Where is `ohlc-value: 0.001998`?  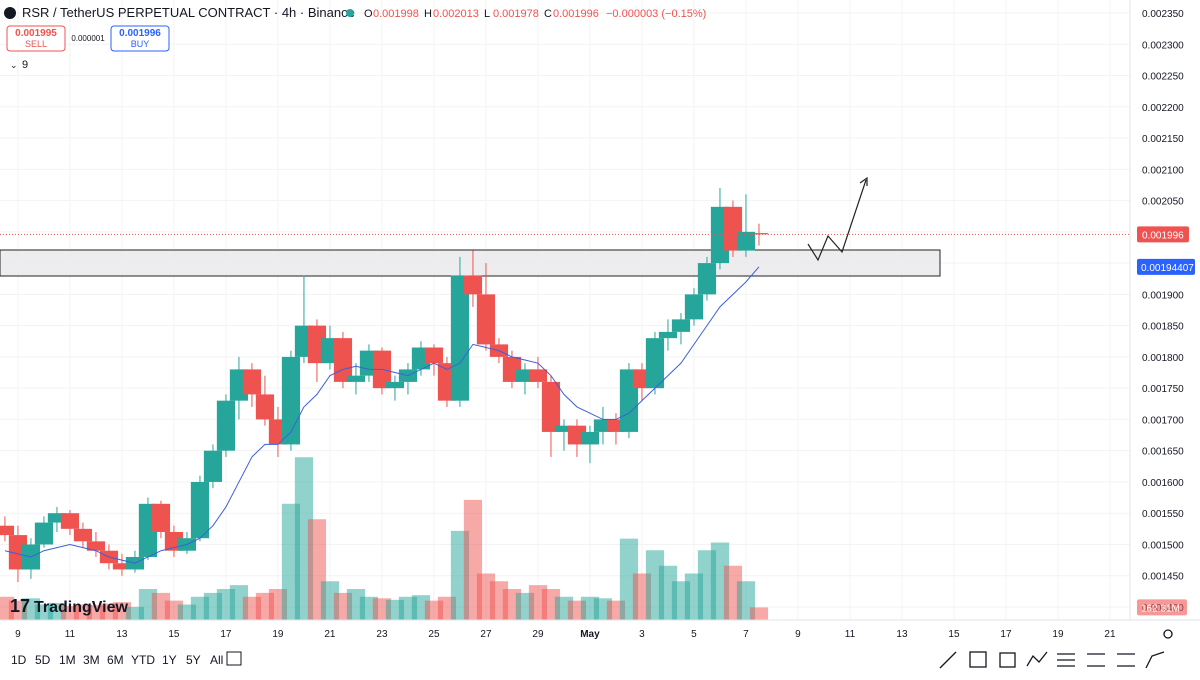 ohlc-value: 0.001998 is located at coordinates (396, 14).